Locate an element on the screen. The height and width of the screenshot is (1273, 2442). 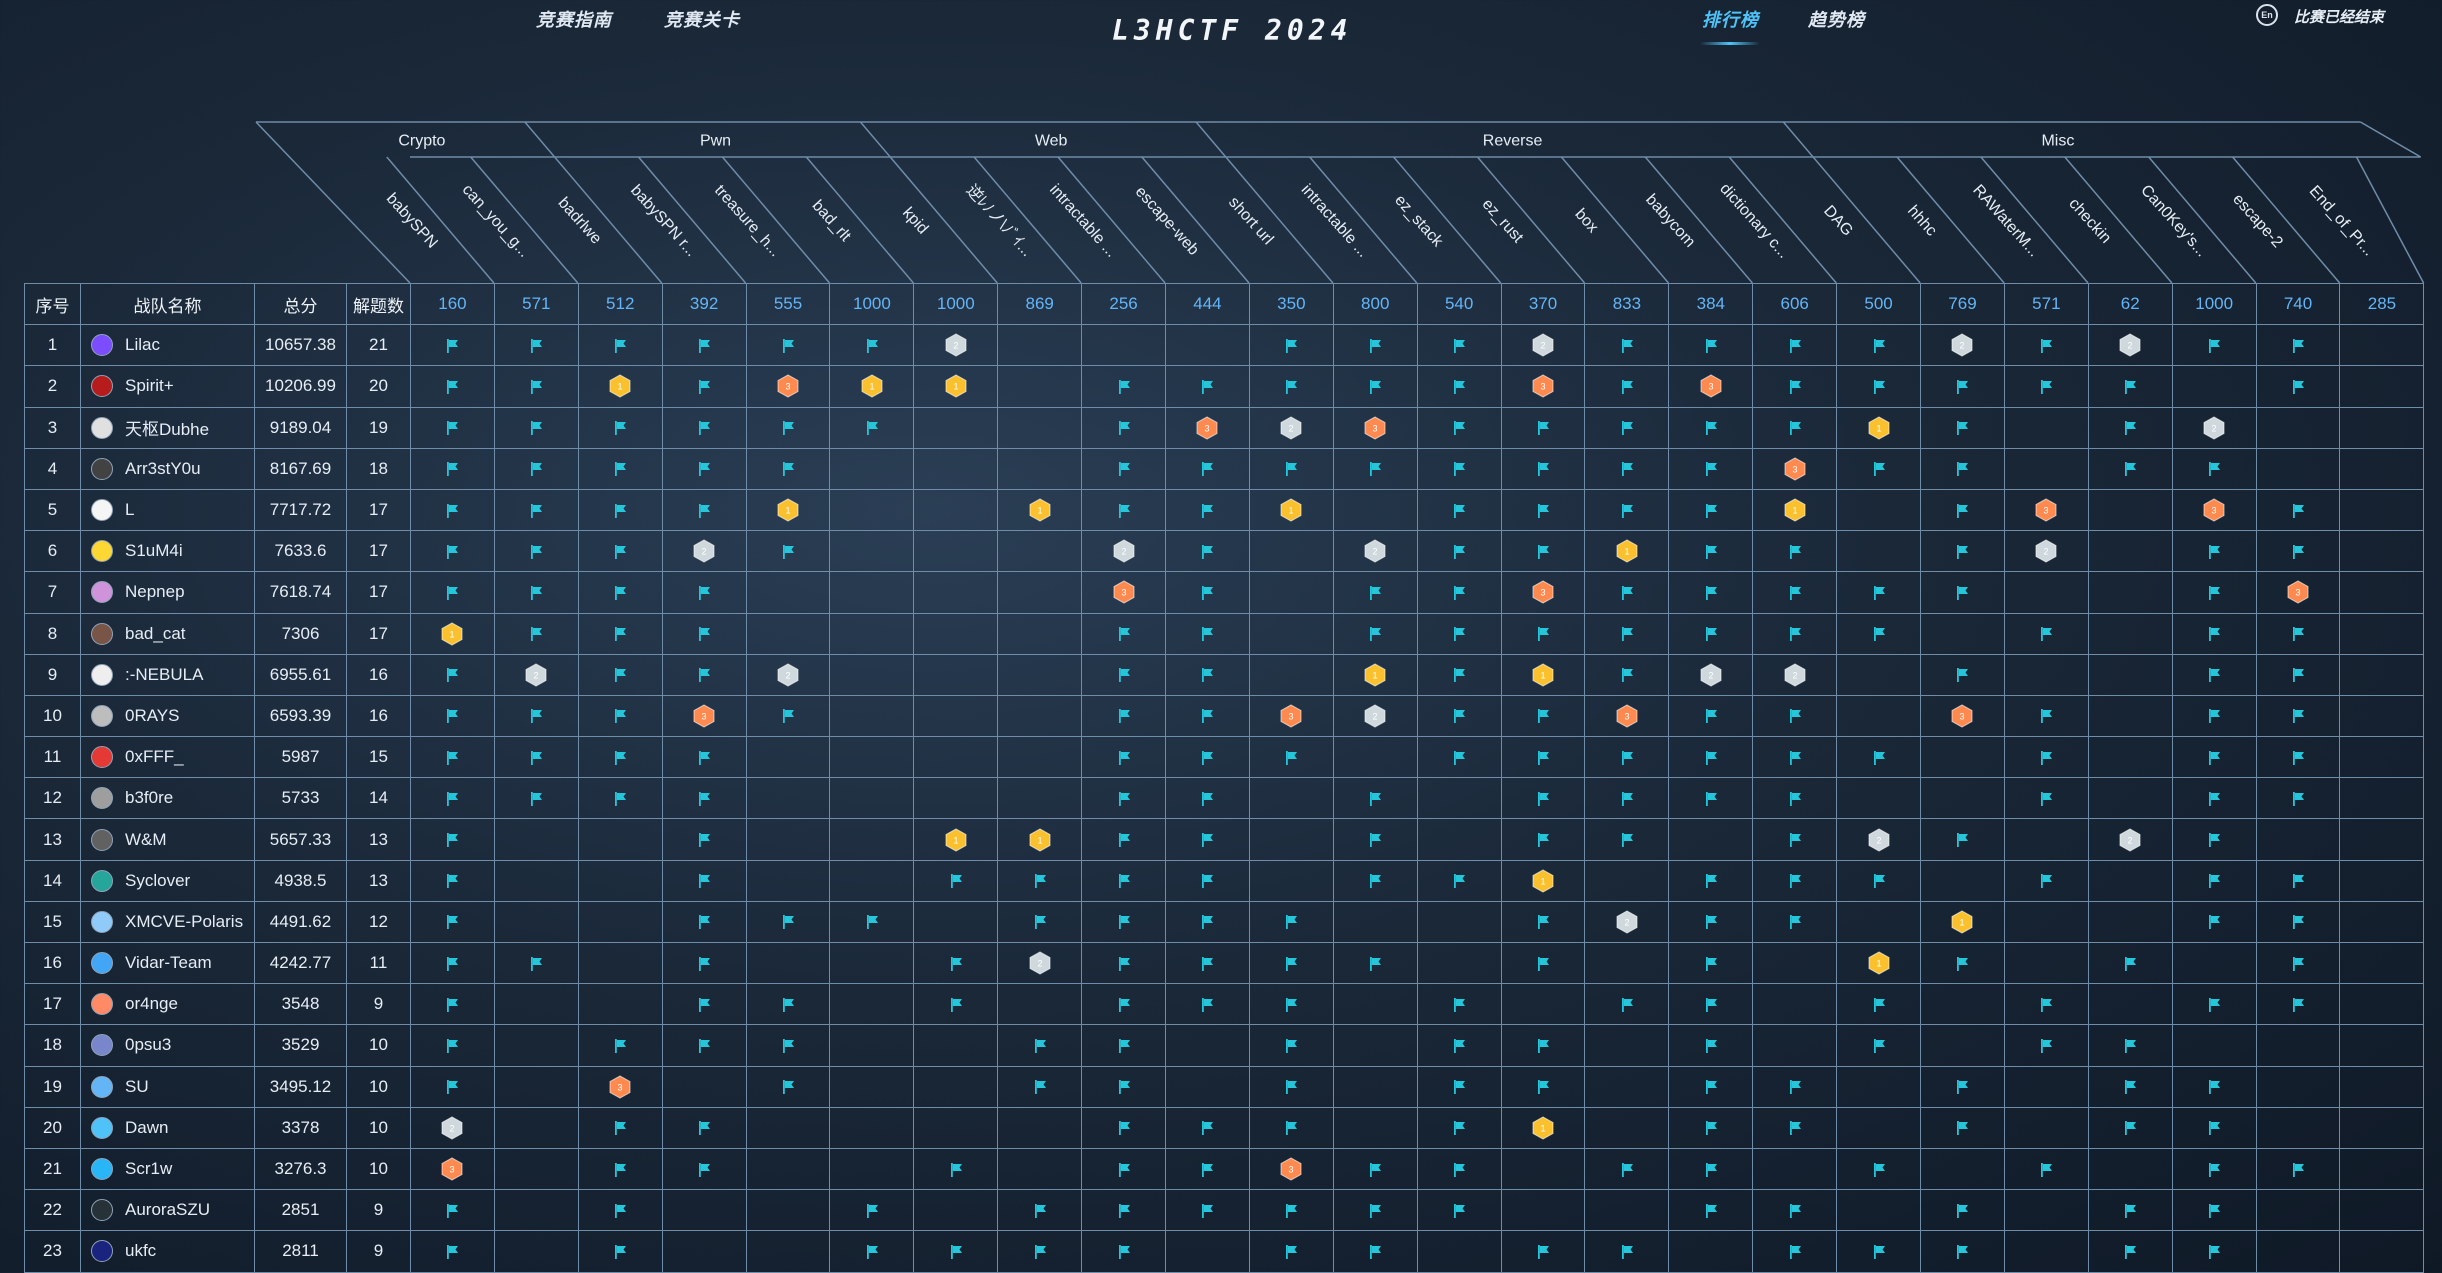
team-name-cell: Spirit+ is located at coordinates (167, 386).